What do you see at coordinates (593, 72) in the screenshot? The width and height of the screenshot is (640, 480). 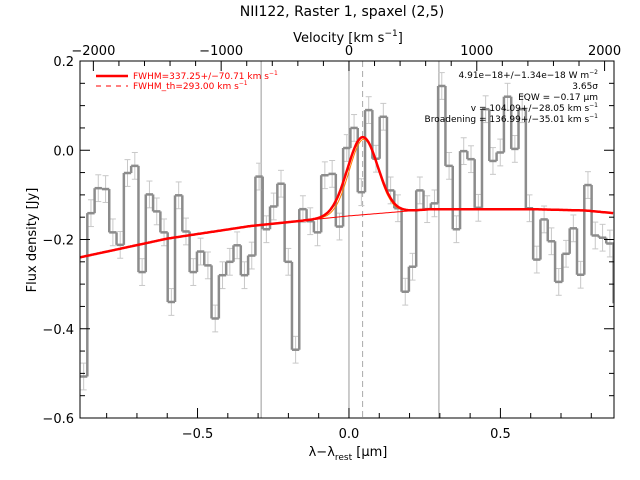 I see `annotation-sup: −2` at bounding box center [593, 72].